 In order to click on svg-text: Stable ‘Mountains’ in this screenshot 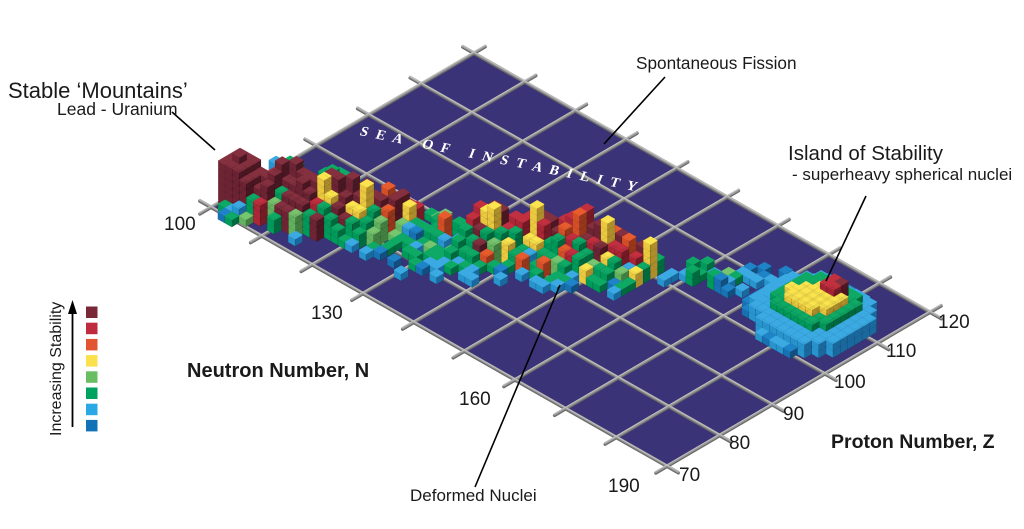, I will do `click(98, 90)`.